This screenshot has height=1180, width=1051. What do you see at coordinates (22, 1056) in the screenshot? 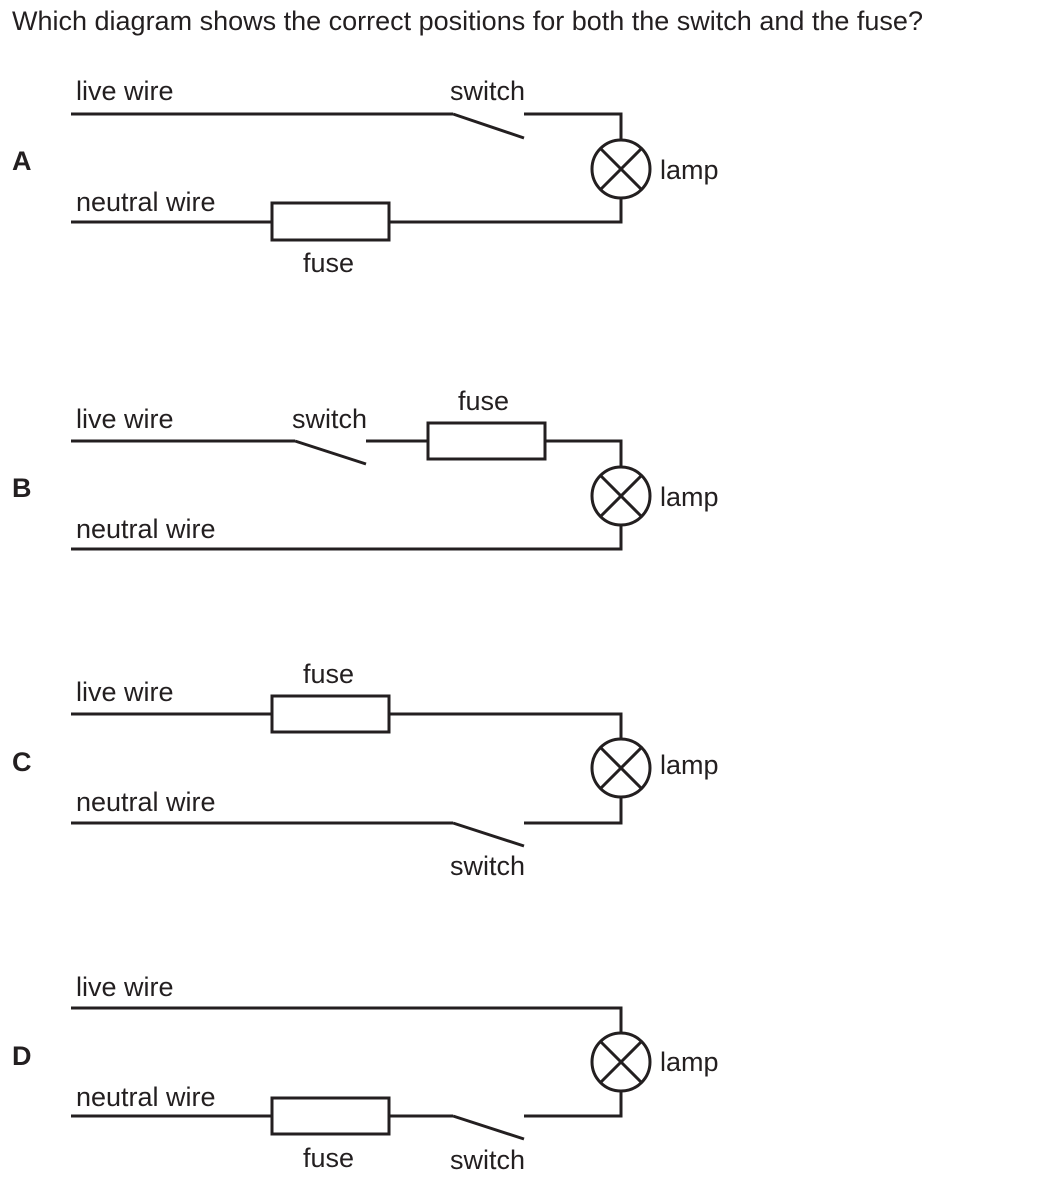
I see `option-letter: D` at bounding box center [22, 1056].